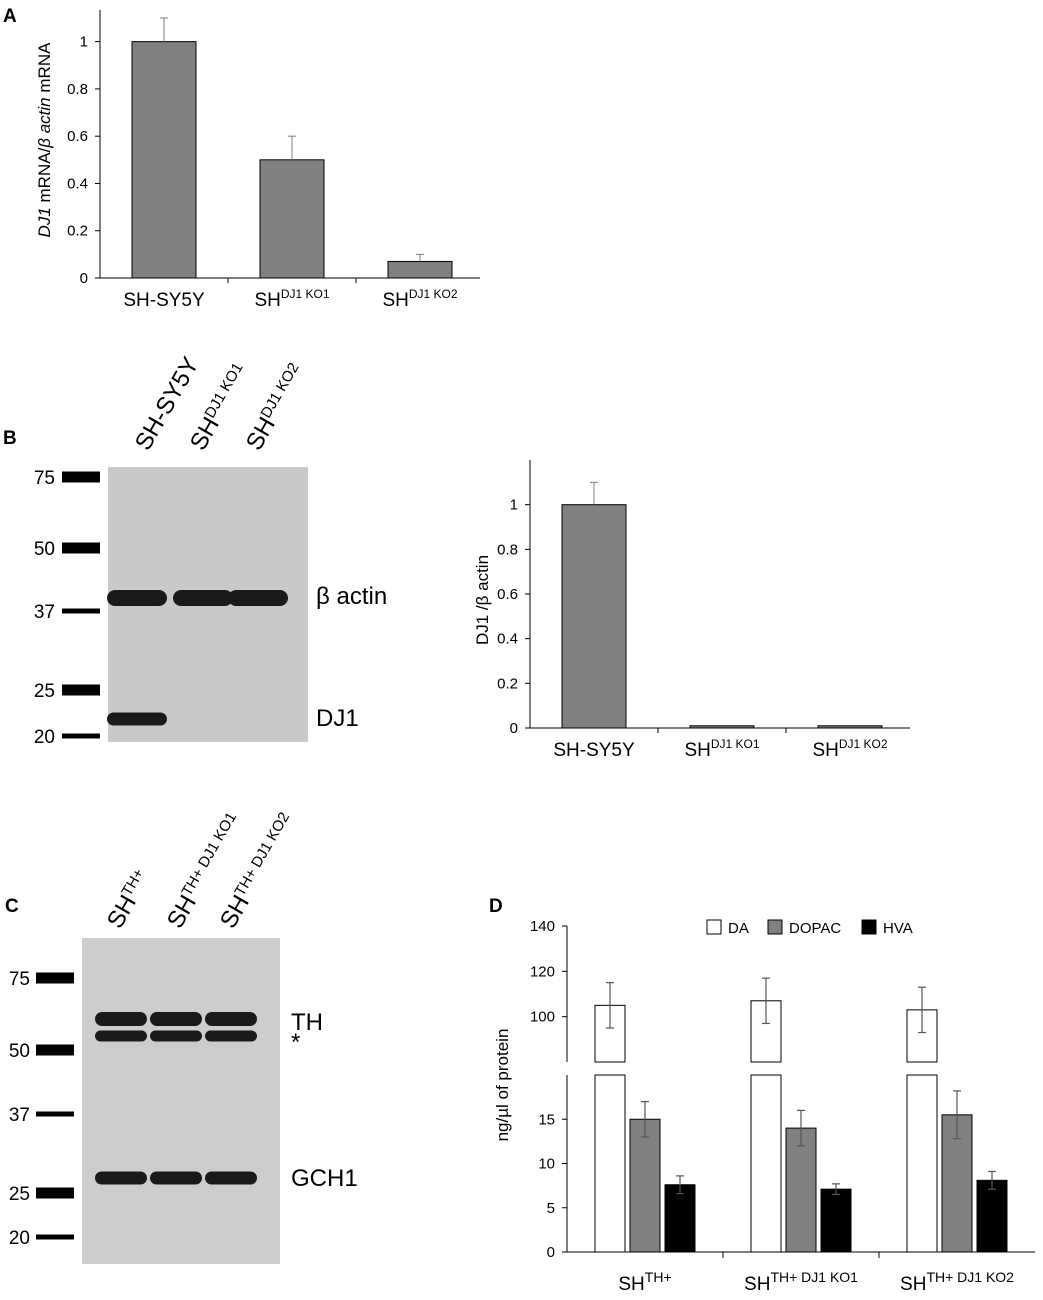  What do you see at coordinates (721, 749) in the screenshot?
I see `panel-b-x-label: SHDJ1 KO1` at bounding box center [721, 749].